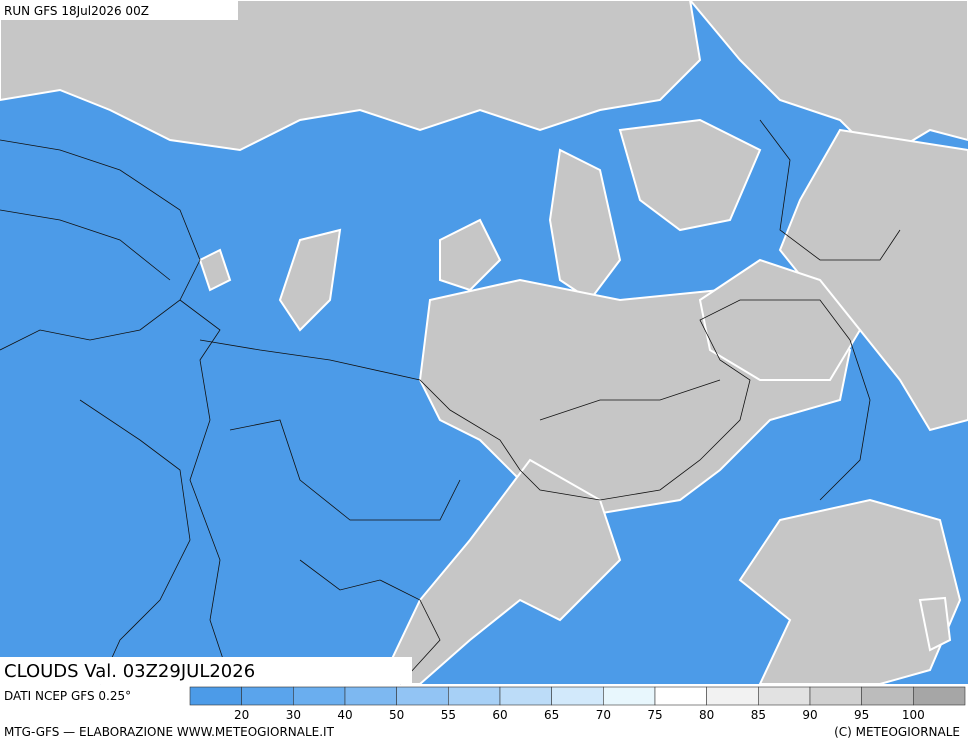 This screenshot has width=968, height=749. Describe the element at coordinates (293, 715) in the screenshot. I see `legend-tick-label: 30` at that location.